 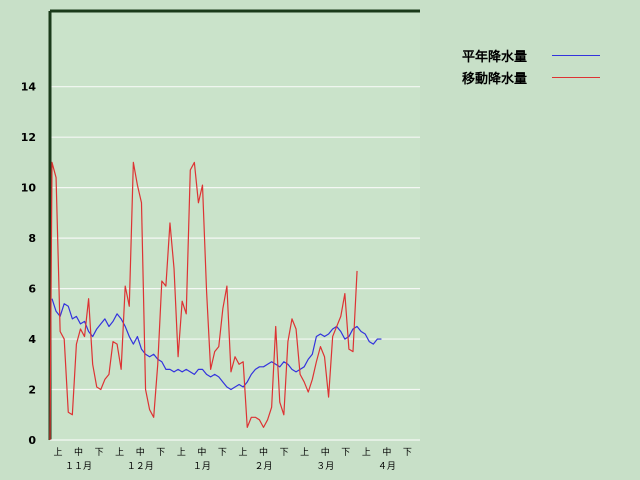 What do you see at coordinates (542, 55) in the screenshot?
I see `legend-item: 平年降水量` at bounding box center [542, 55].